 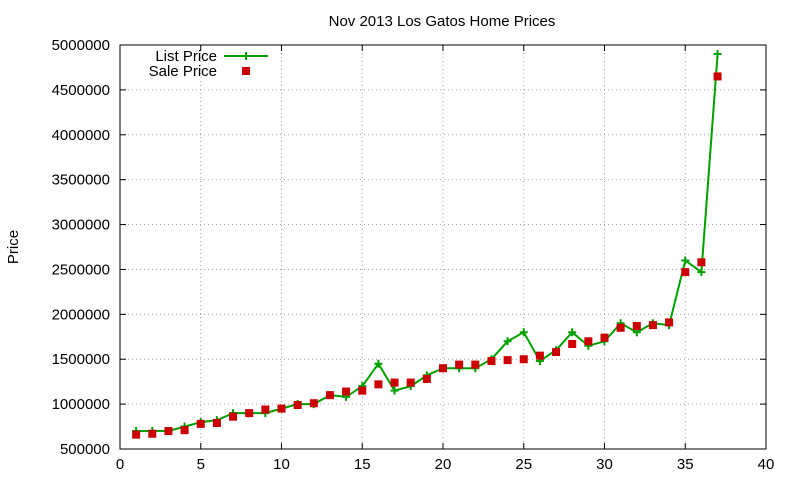 What do you see at coordinates (81, 180) in the screenshot?
I see `y-tick-label: 3500000` at bounding box center [81, 180].